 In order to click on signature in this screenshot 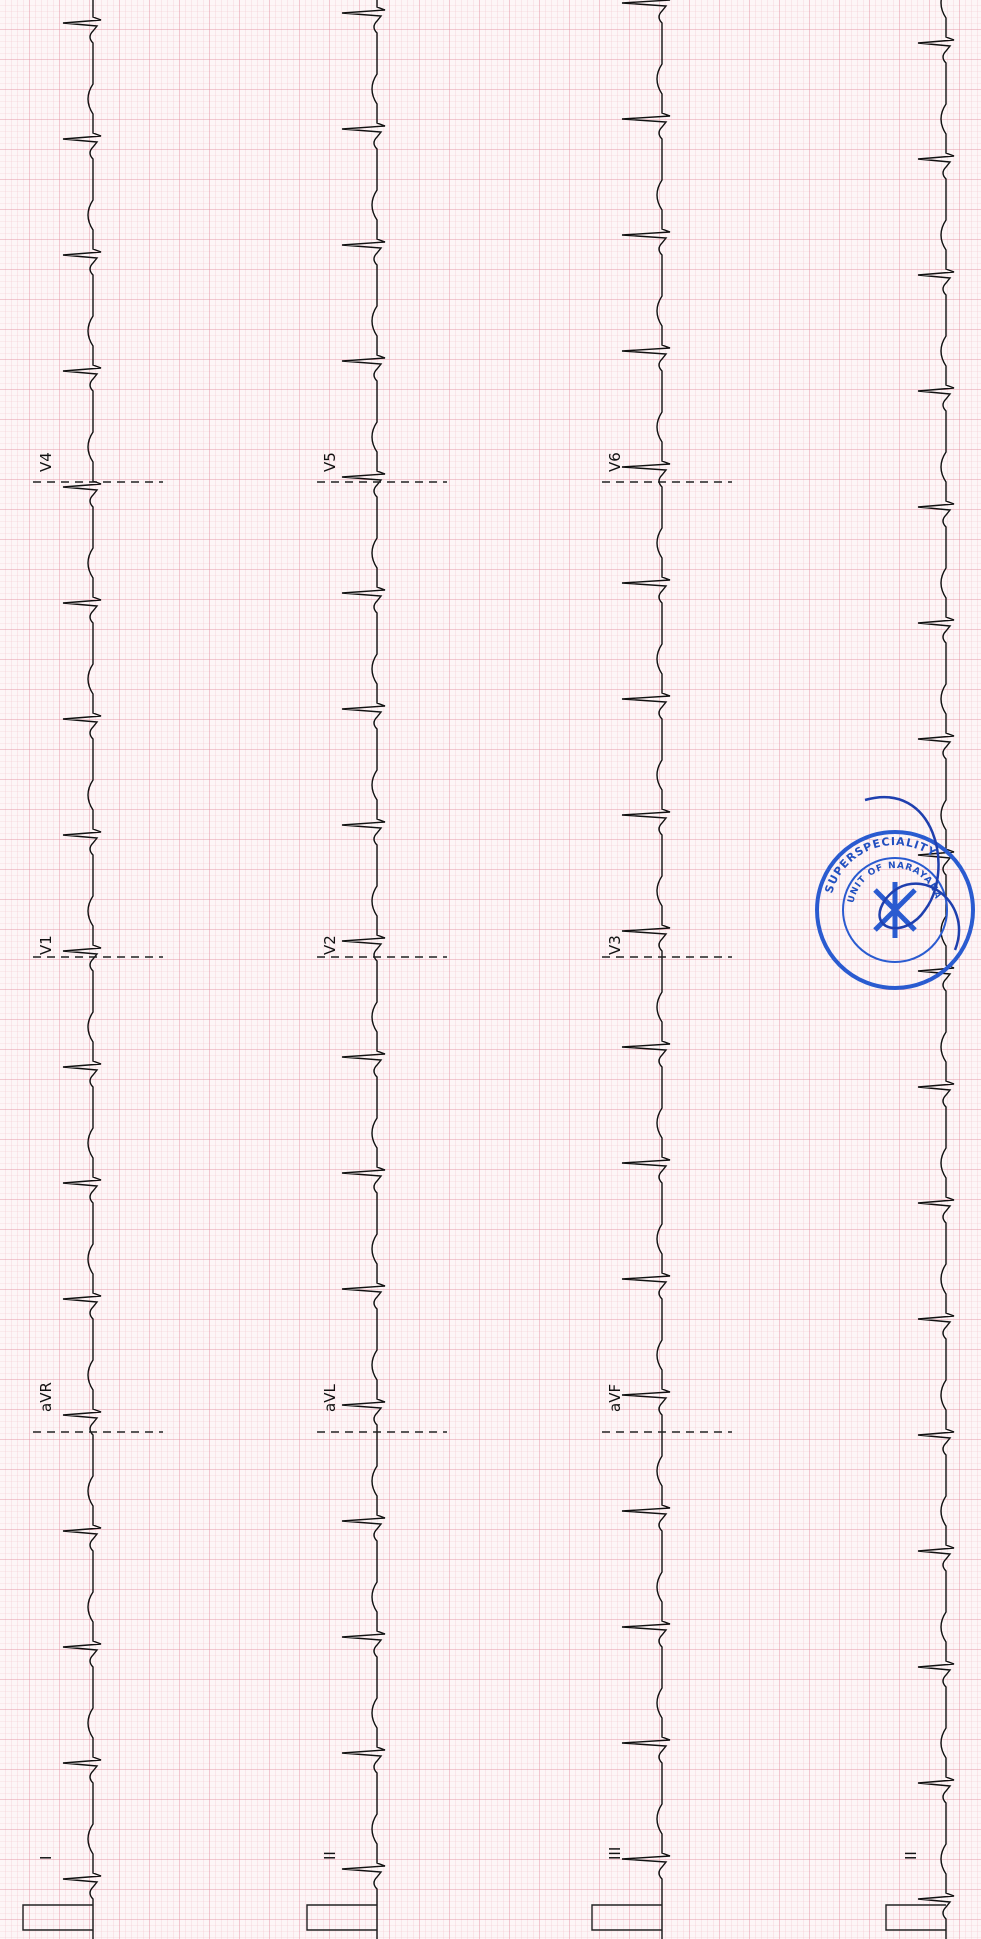, I will do `click(912, 873)`.